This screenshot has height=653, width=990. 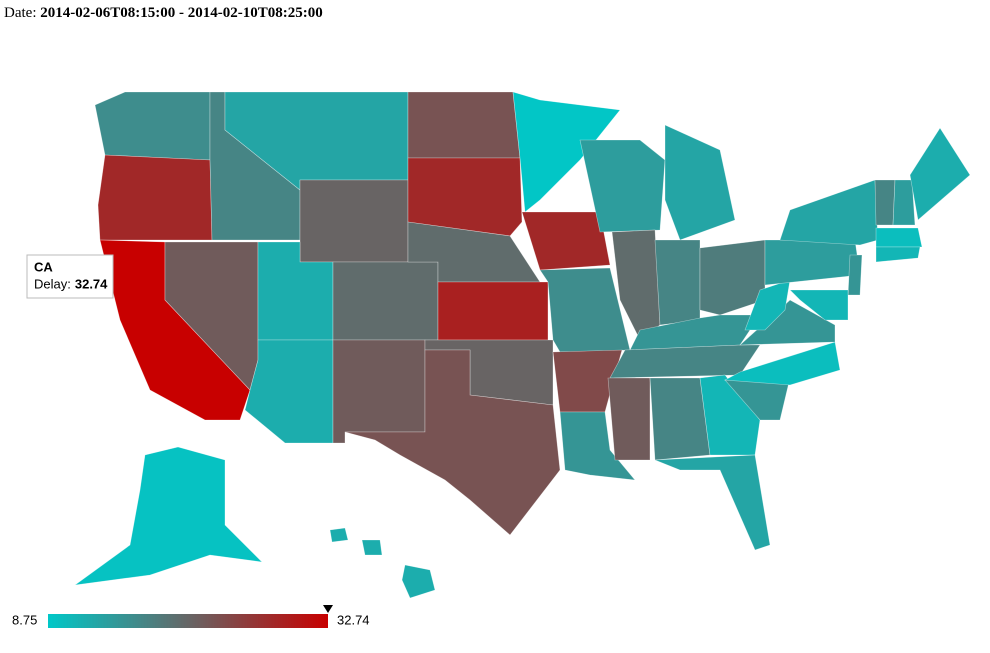 I want to click on tooltip: CA Delay: 32.74, so click(x=70, y=276).